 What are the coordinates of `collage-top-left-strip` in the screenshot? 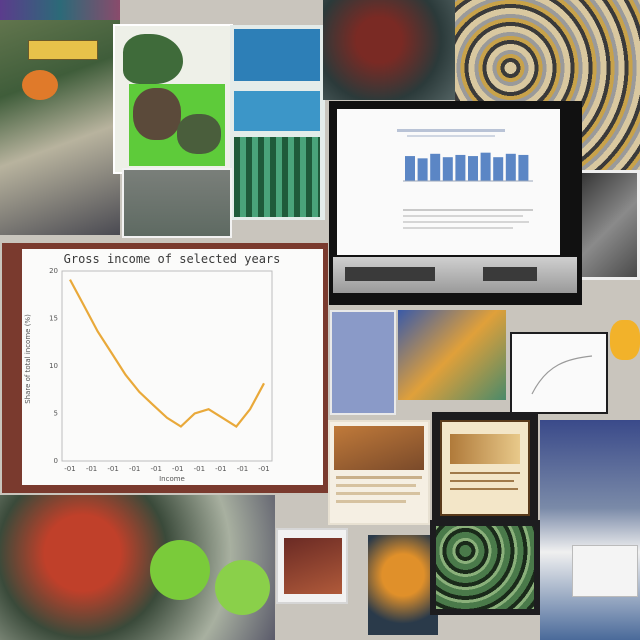 It's located at (60, 10).